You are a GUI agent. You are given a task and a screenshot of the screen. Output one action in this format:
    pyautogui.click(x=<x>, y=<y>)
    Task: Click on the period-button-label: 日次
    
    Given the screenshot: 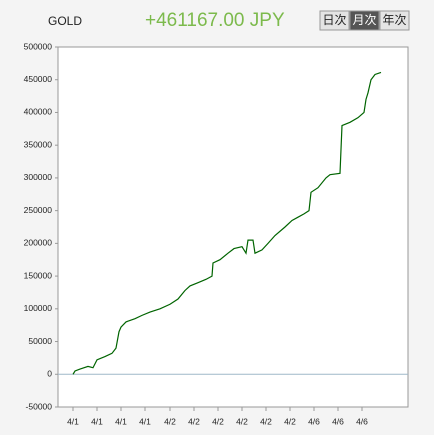 What is the action you would take?
    pyautogui.click(x=334, y=20)
    